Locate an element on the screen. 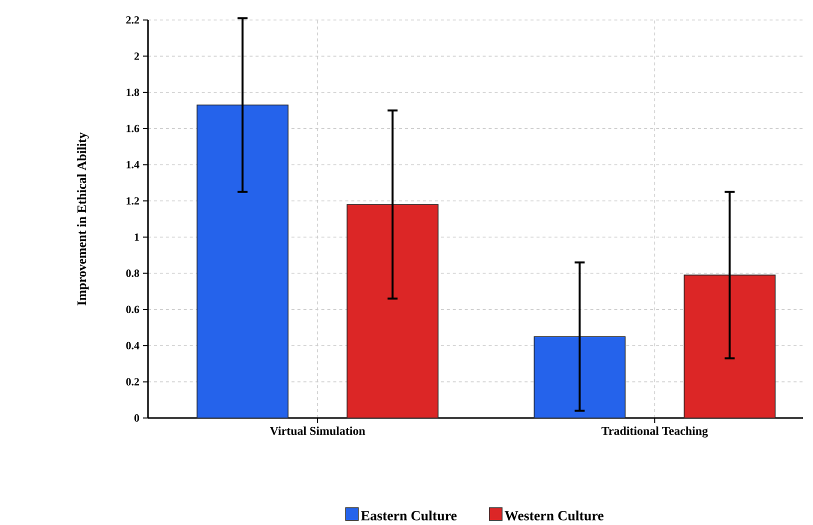 This screenshot has width=813, height=525. y-tick-label: 1.8 is located at coordinates (133, 92).